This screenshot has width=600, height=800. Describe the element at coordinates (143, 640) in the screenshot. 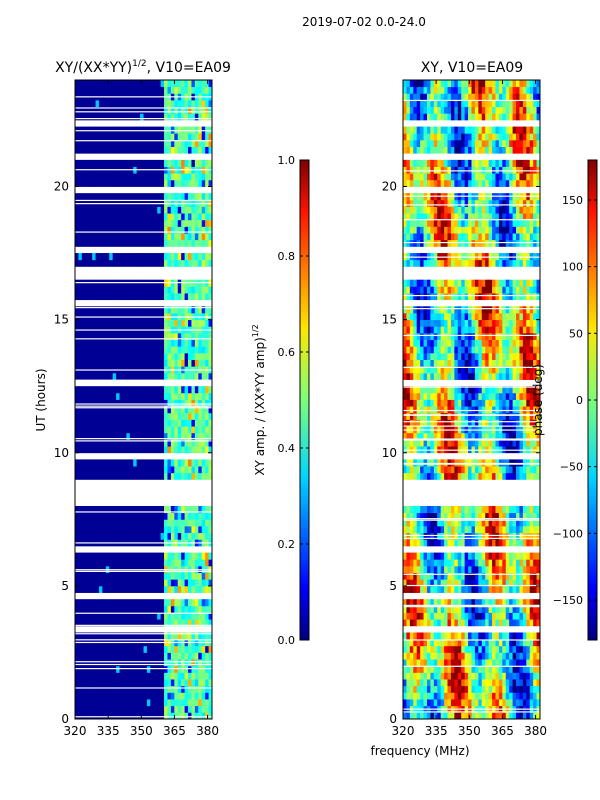

I see `flag-line` at that location.